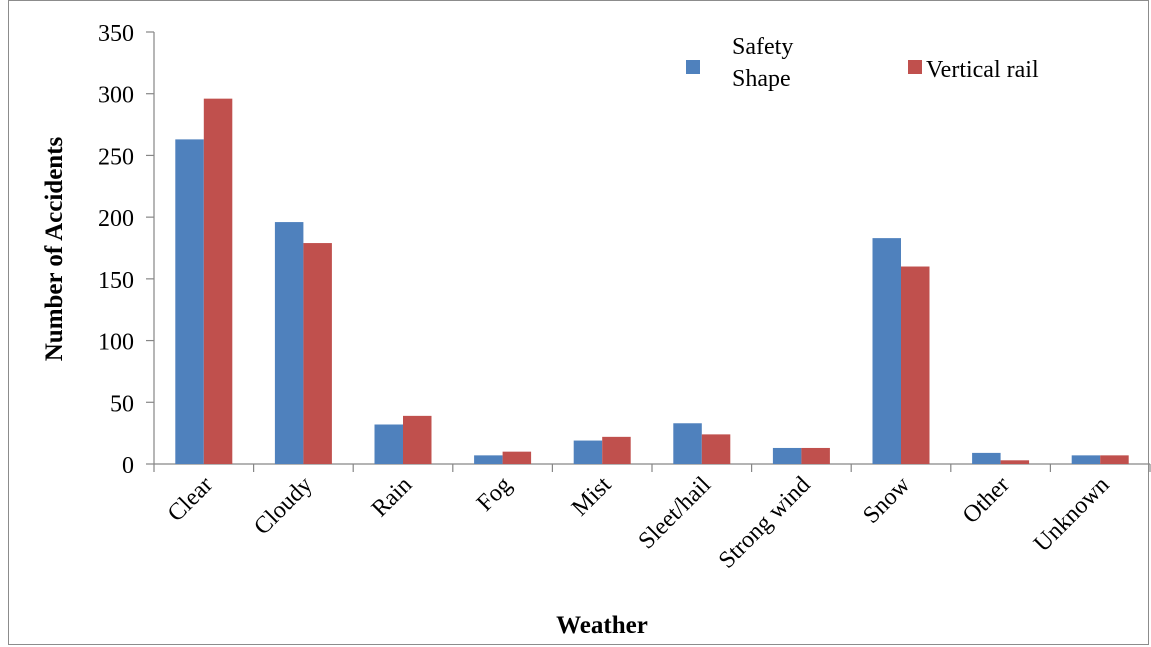  Describe the element at coordinates (392, 497) in the screenshot. I see `x-tick-label: Rain` at that location.